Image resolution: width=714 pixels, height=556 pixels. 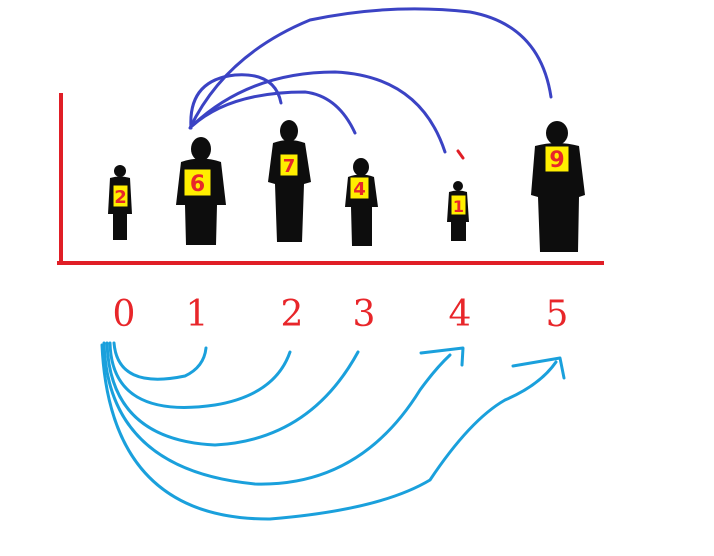 I want to click on badge-value-5: 9, so click(x=556, y=160).